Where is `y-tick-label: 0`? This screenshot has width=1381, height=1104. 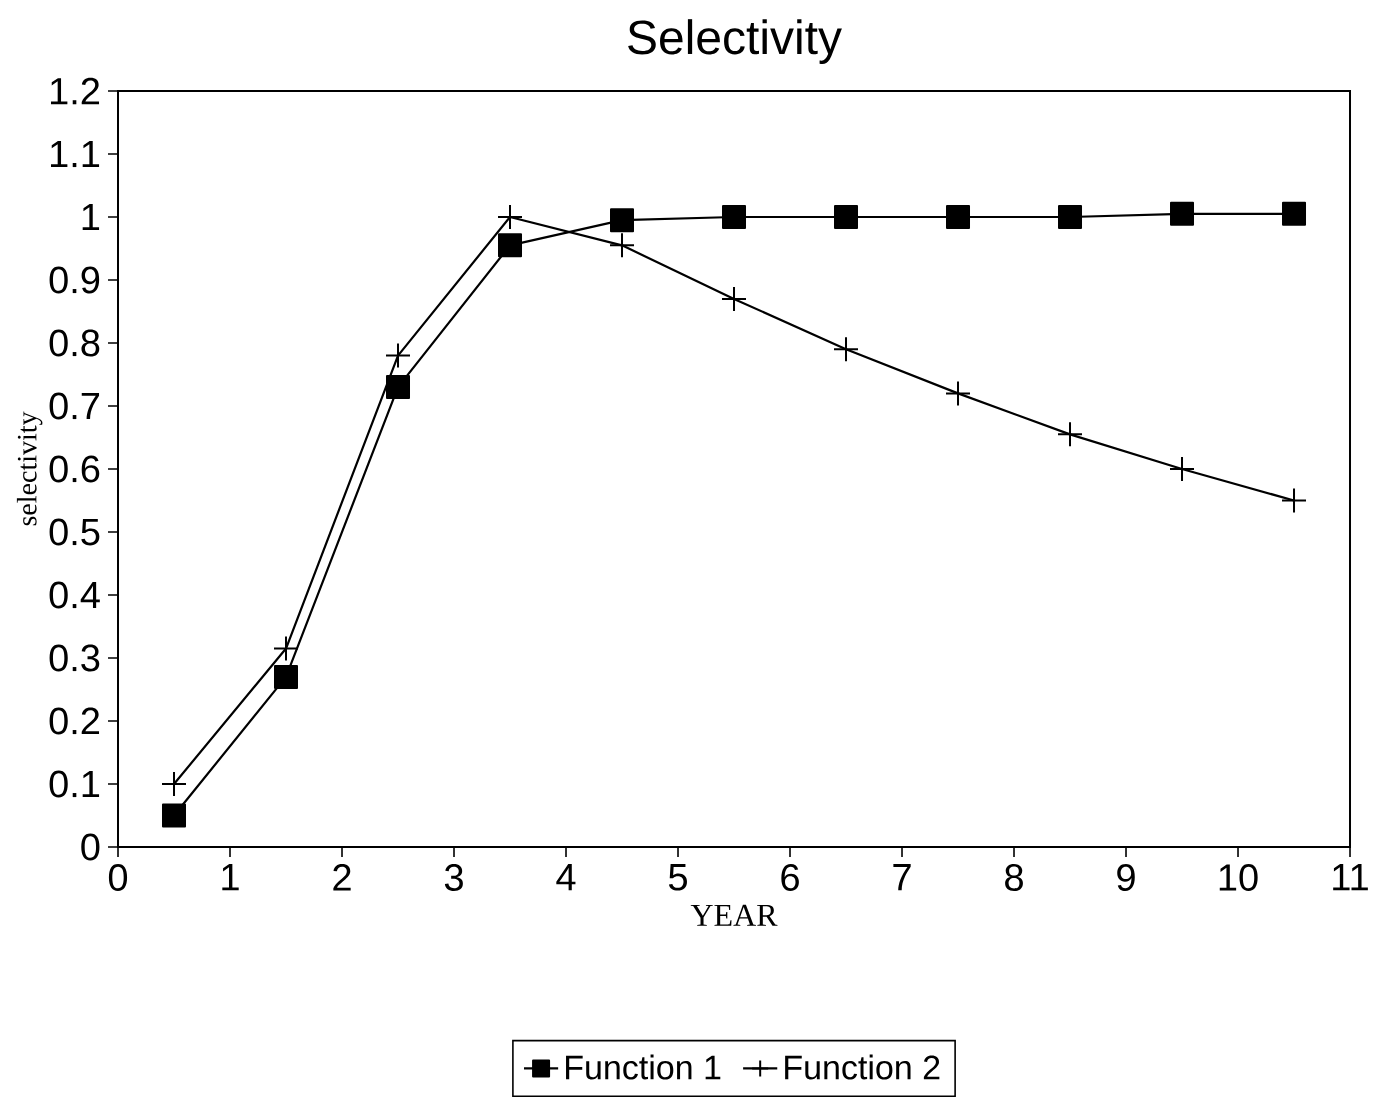 y-tick-label: 0 is located at coordinates (90, 847).